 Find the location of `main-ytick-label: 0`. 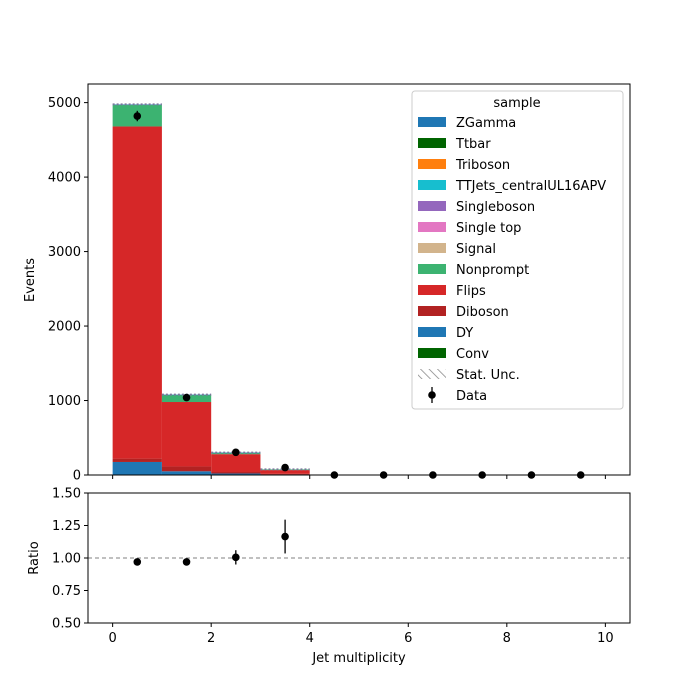

main-ytick-label: 0 is located at coordinates (77, 476).